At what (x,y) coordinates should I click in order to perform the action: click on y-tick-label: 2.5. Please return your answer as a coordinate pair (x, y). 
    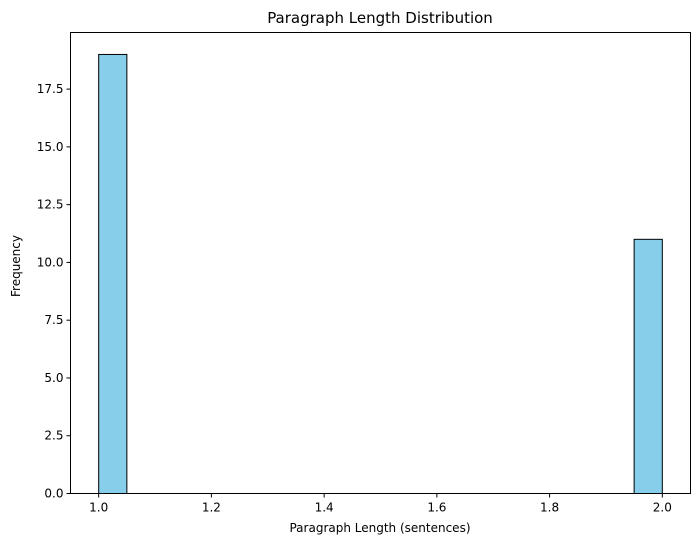
    Looking at the image, I should click on (53, 436).